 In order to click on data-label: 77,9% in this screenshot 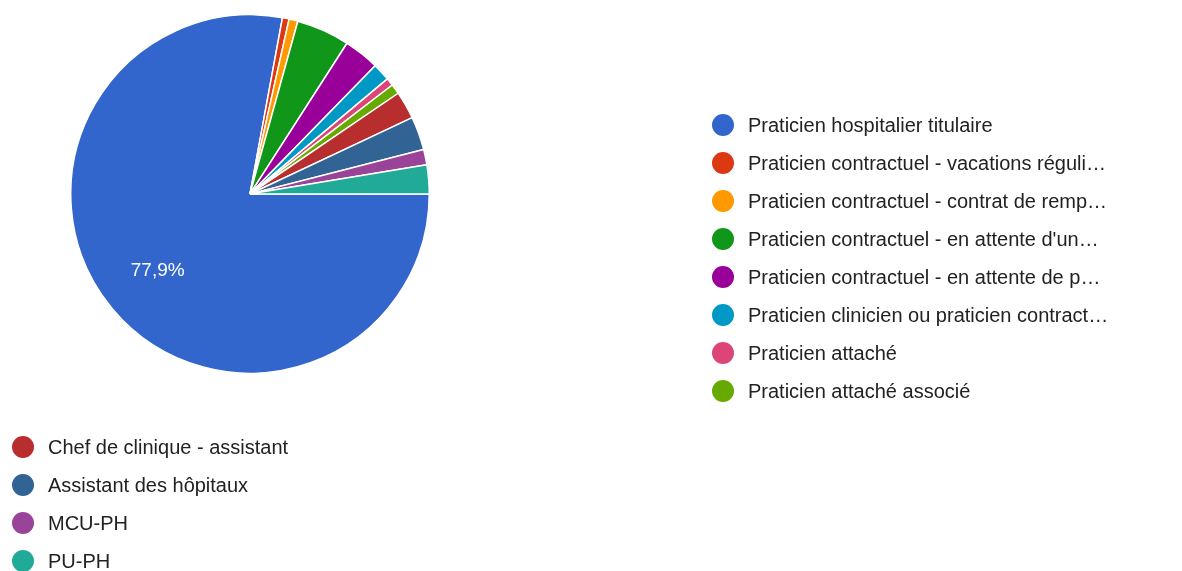, I will do `click(157, 270)`.